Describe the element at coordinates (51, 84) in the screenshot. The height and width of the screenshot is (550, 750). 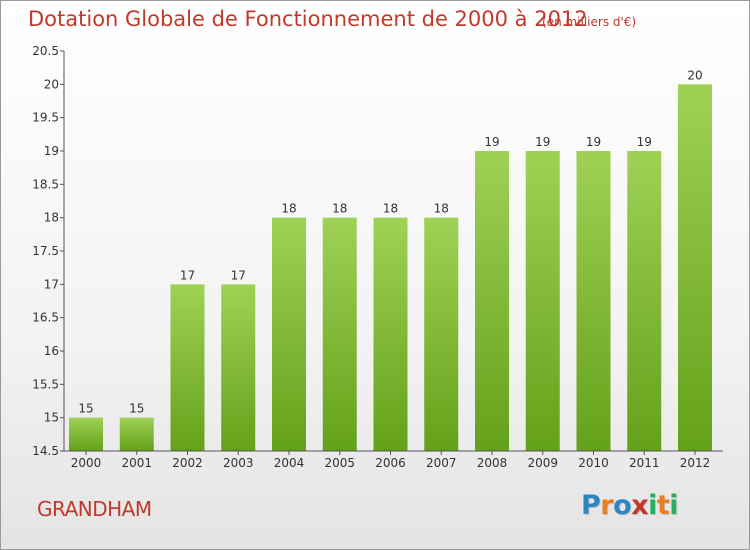
I see `y-tick-label: 20` at that location.